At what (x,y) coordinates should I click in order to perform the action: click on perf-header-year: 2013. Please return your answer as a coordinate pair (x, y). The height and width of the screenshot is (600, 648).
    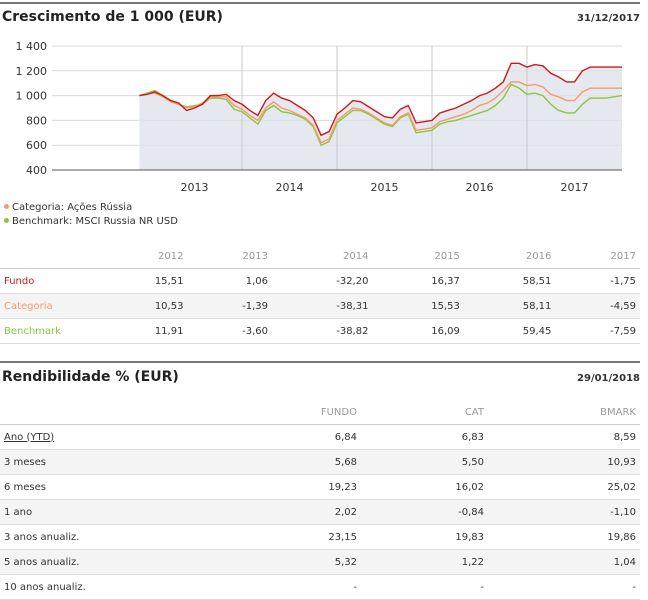
    Looking at the image, I should click on (229, 256).